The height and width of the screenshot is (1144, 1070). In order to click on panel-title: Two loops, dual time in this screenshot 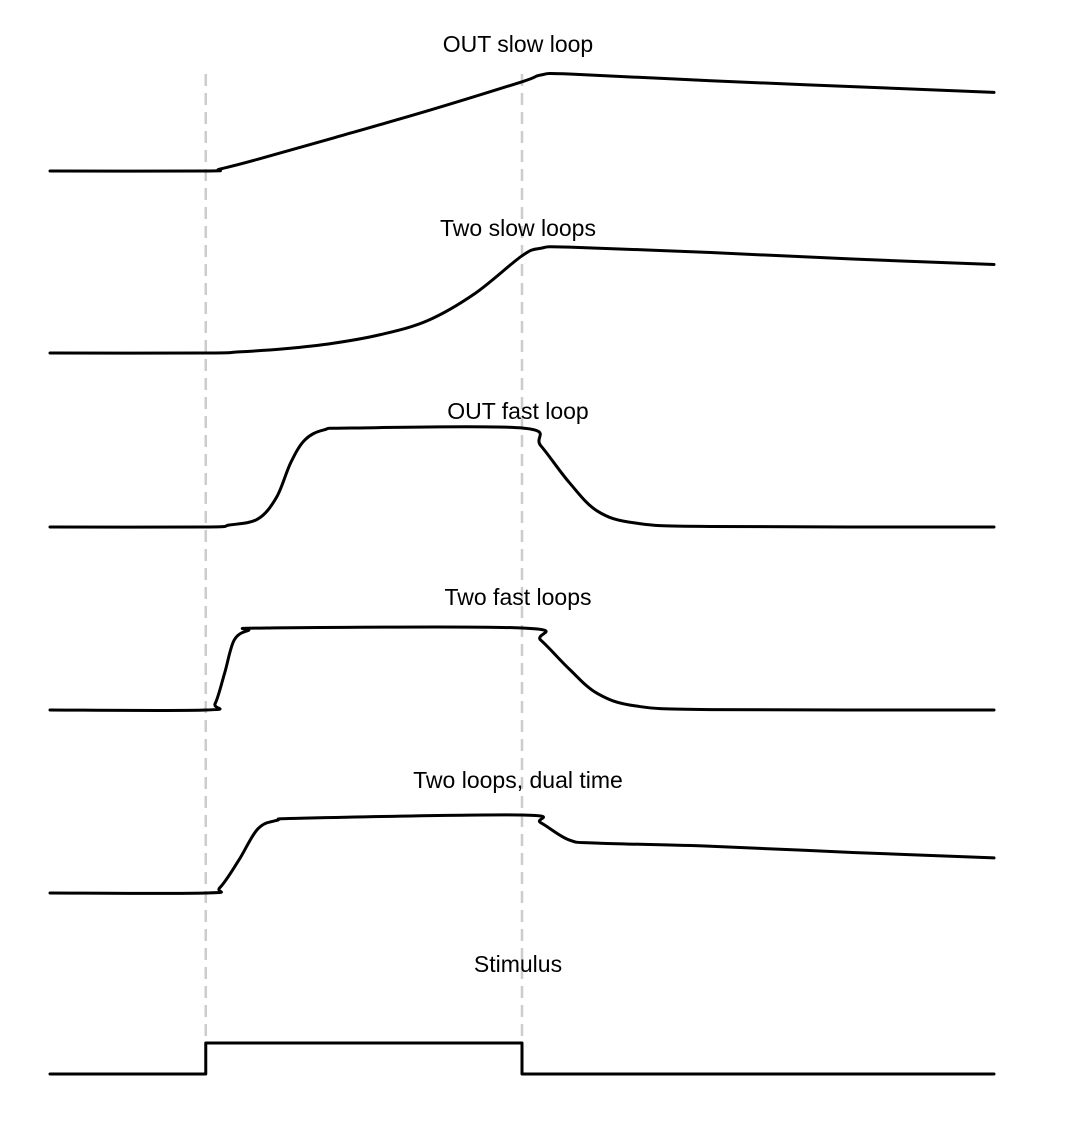, I will do `click(518, 780)`.